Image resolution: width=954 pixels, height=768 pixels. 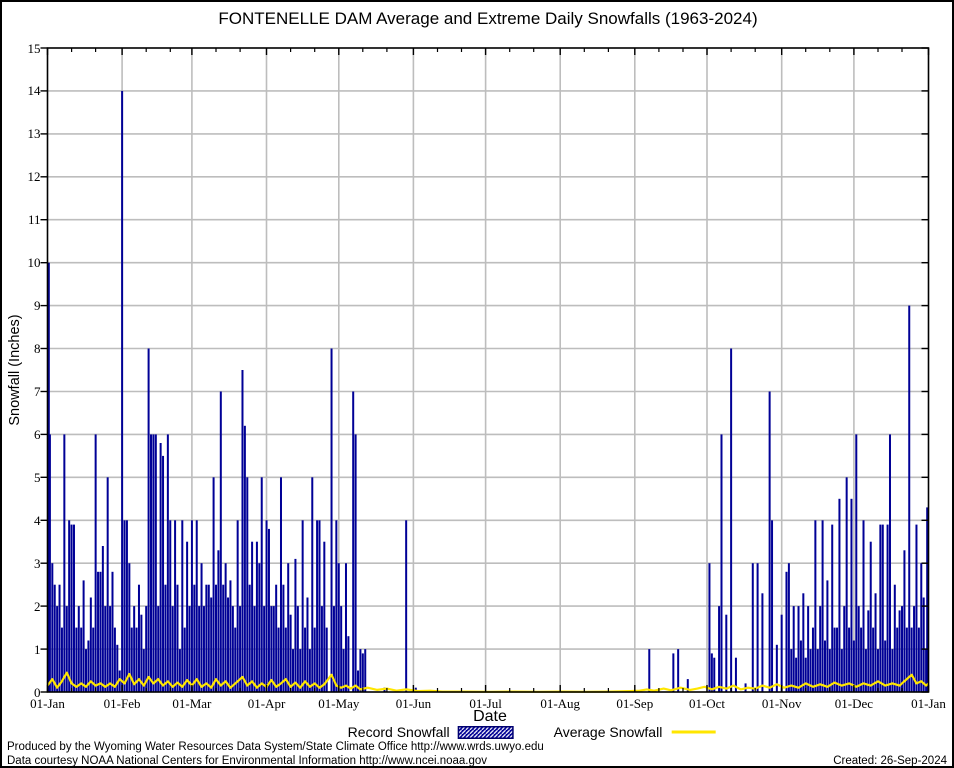 I want to click on y-tick-label: 2, so click(x=37, y=606).